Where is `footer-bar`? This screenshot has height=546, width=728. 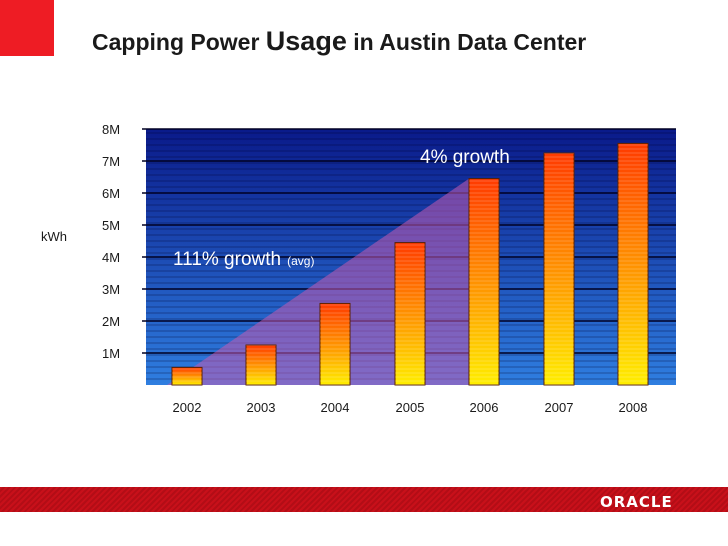
footer-bar is located at coordinates (364, 499).